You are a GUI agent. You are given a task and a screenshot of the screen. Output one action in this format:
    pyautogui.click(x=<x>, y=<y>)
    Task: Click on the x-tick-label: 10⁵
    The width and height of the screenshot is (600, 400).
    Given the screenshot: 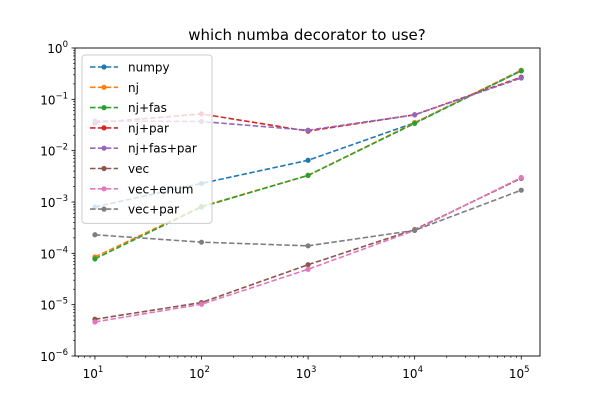 What is the action you would take?
    pyautogui.click(x=519, y=373)
    